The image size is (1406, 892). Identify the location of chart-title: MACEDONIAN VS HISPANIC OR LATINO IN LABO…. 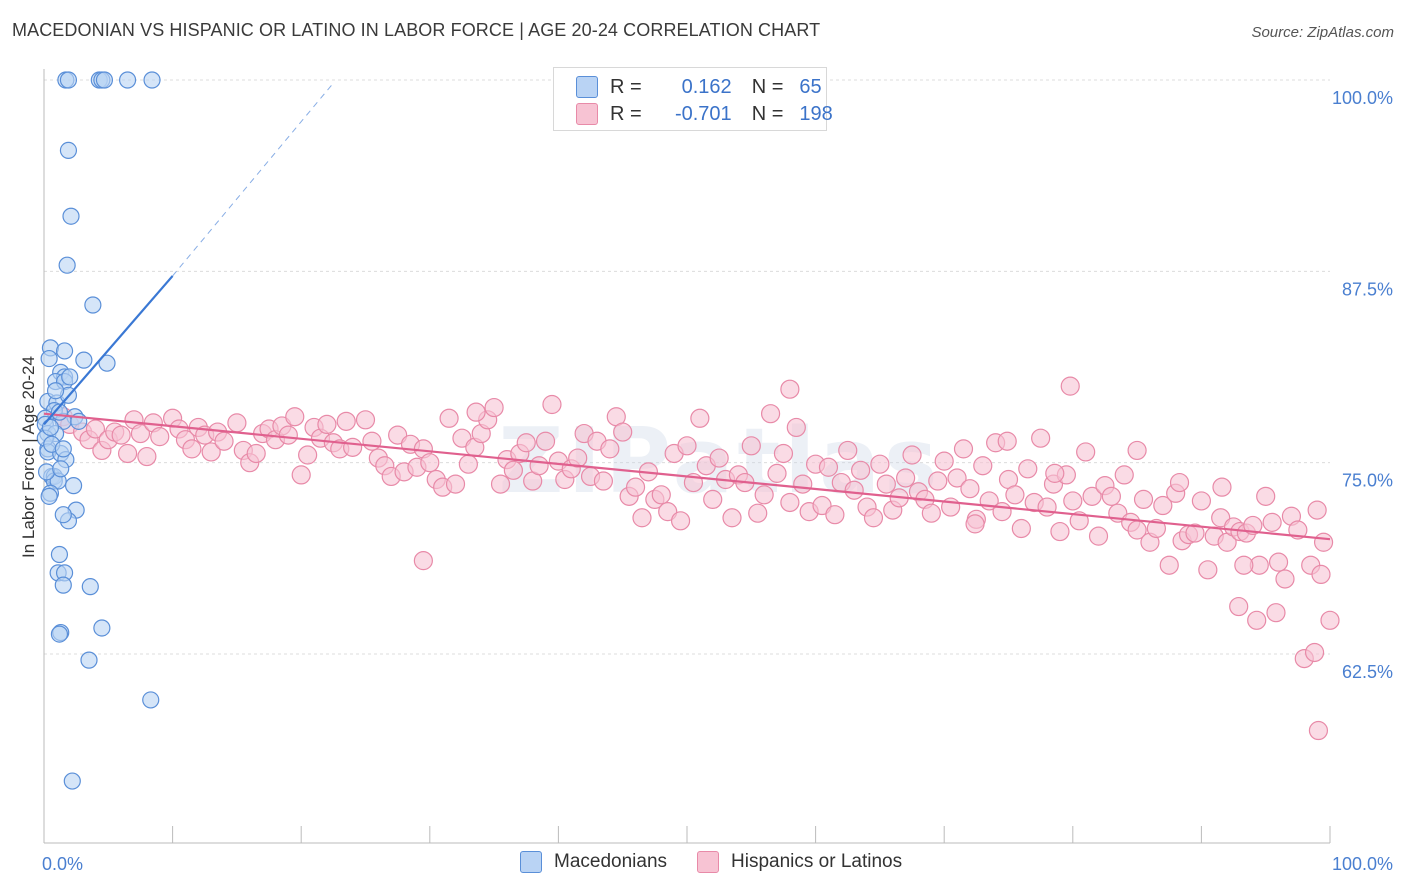
(416, 30).